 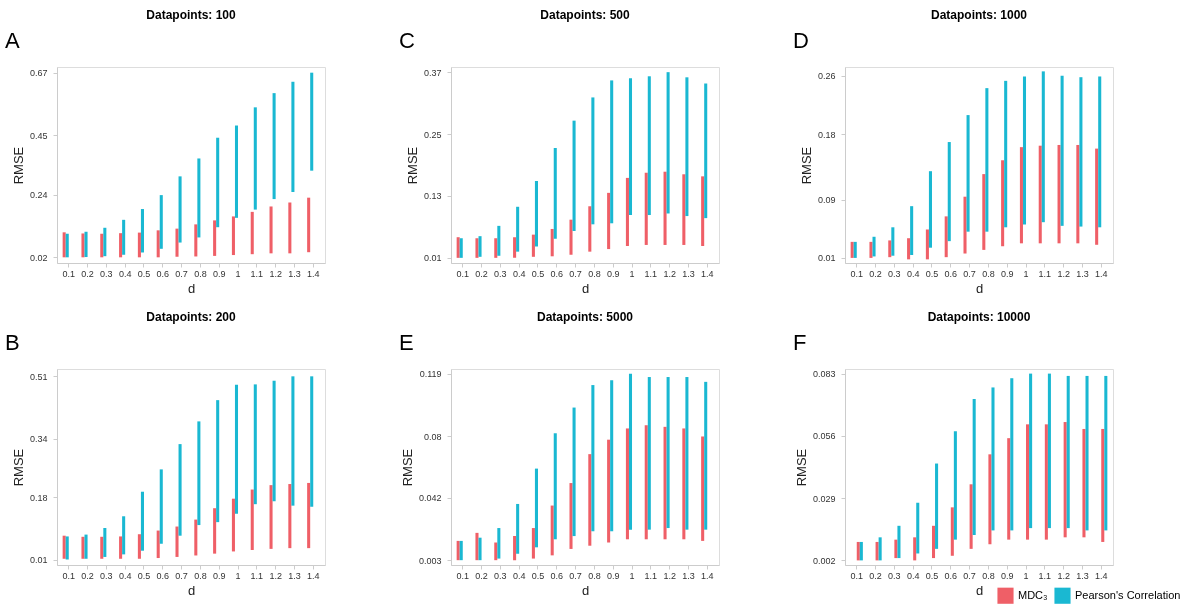 I want to click on x-tick-label: 1.4, so click(x=707, y=575).